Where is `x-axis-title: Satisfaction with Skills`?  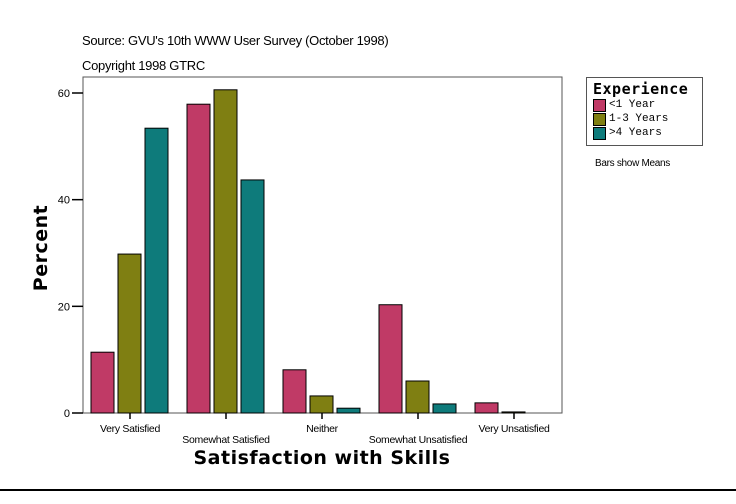 x-axis-title: Satisfaction with Skills is located at coordinates (321, 458).